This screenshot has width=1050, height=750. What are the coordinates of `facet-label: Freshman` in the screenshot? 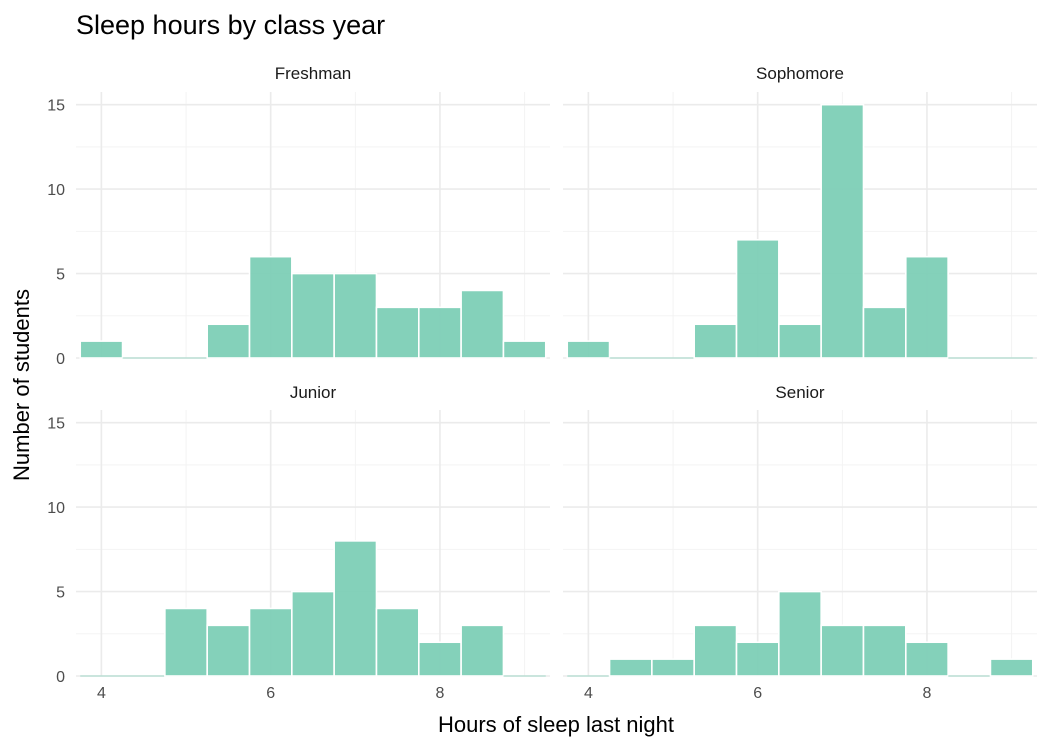 It's located at (313, 73).